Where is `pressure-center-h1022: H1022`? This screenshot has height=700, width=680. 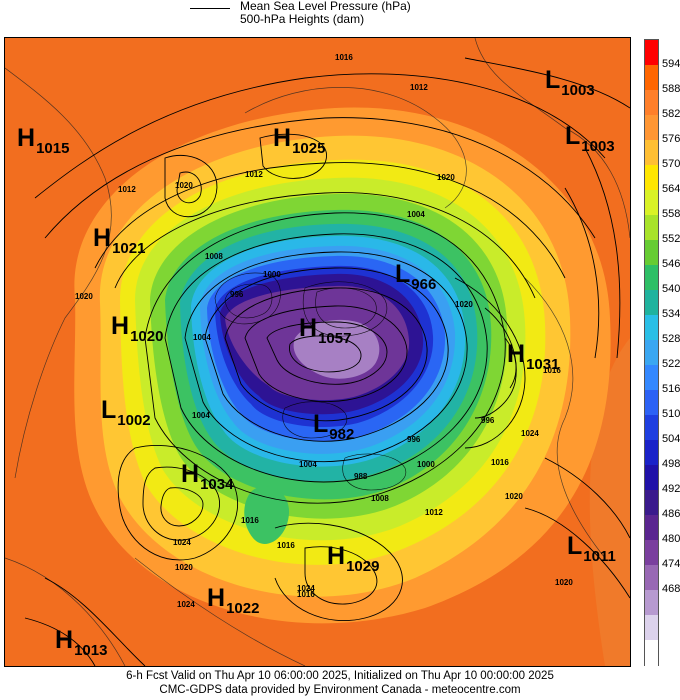 pressure-center-h1022: H1022 is located at coordinates (233, 601).